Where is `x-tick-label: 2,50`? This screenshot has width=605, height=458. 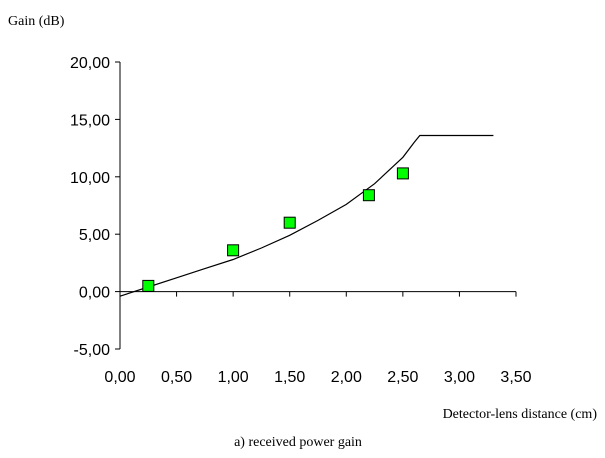
x-tick-label: 2,50 is located at coordinates (402, 377).